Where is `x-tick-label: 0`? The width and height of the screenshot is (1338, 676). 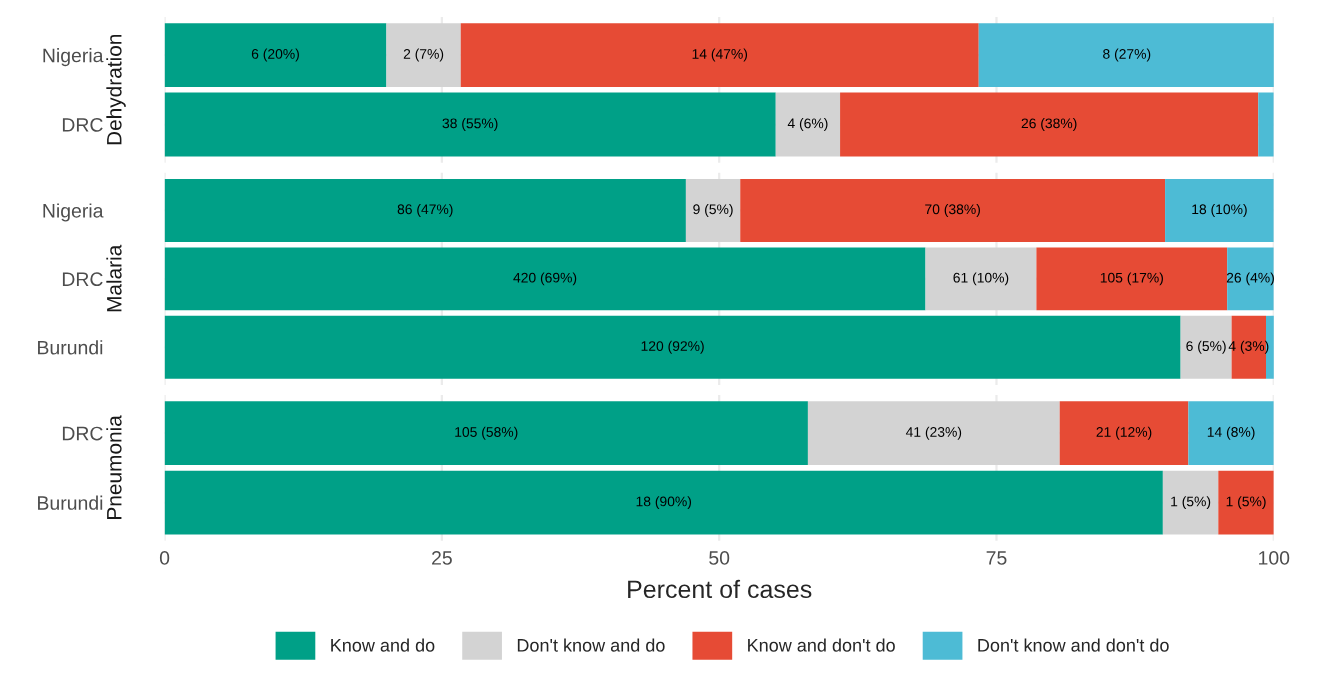
x-tick-label: 0 is located at coordinates (164, 558).